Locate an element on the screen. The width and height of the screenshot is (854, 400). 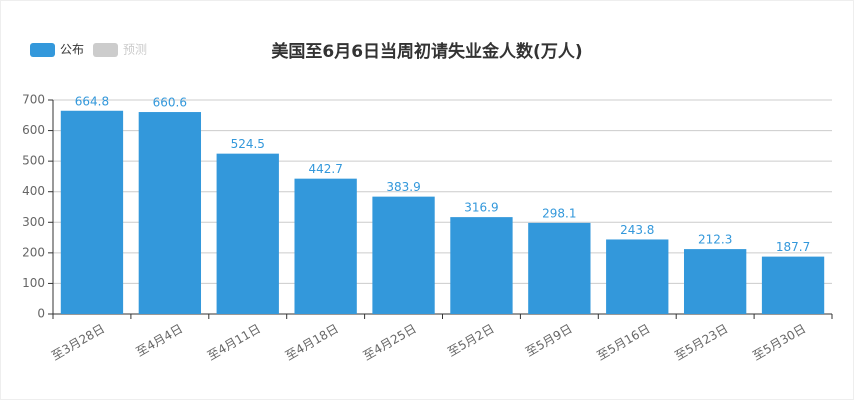
value-label: 524.5 is located at coordinates (248, 144).